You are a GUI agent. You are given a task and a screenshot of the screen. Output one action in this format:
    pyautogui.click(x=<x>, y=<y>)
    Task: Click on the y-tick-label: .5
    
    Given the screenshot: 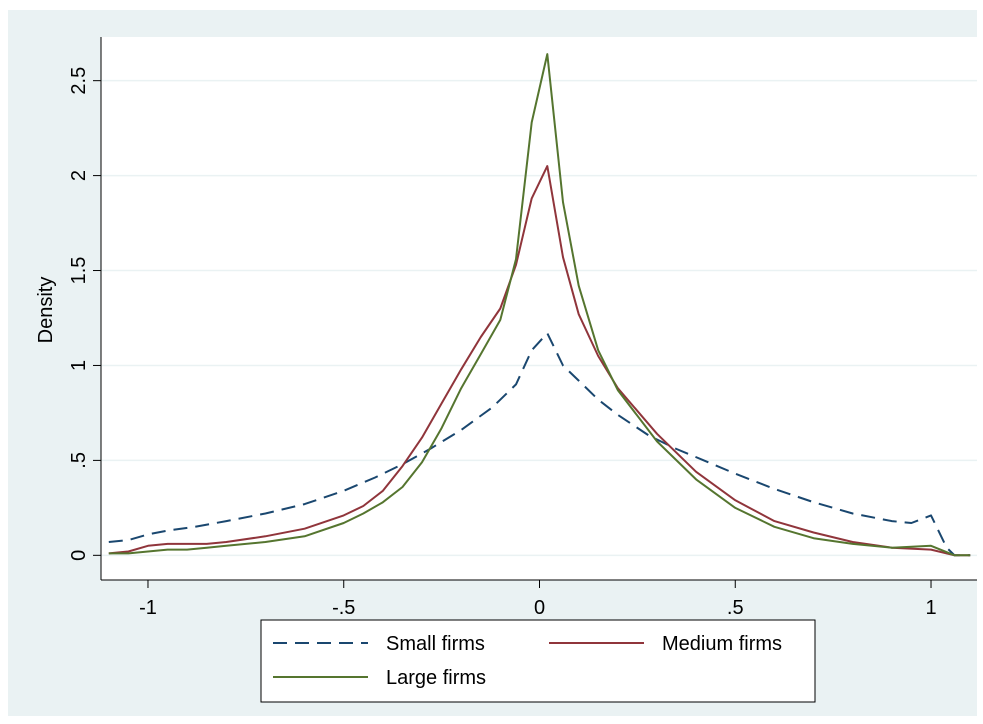 What is the action you would take?
    pyautogui.click(x=79, y=460)
    